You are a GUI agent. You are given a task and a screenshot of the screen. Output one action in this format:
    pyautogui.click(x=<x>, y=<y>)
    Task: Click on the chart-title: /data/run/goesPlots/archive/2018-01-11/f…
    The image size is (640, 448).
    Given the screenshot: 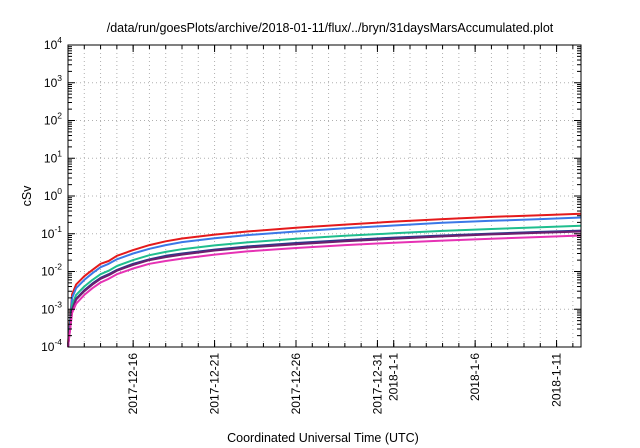 What is the action you would take?
    pyautogui.click(x=330, y=28)
    